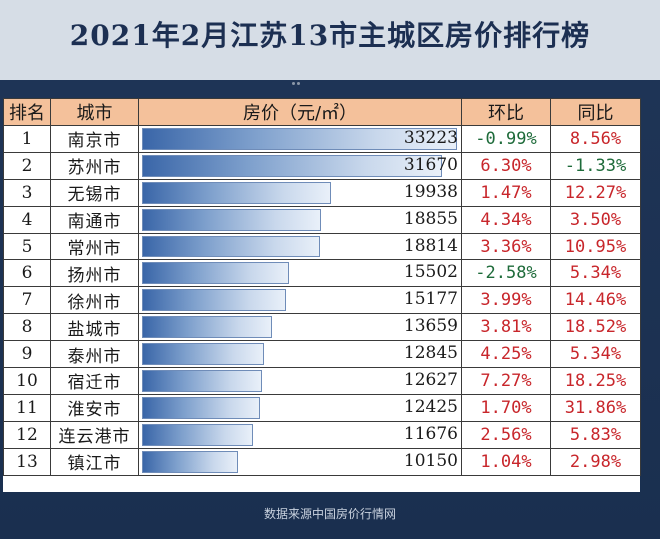 This screenshot has width=660, height=539. Describe the element at coordinates (330, 35) in the screenshot. I see `chart-title: 2021年2月江苏13市主城区房价排行榜` at that location.